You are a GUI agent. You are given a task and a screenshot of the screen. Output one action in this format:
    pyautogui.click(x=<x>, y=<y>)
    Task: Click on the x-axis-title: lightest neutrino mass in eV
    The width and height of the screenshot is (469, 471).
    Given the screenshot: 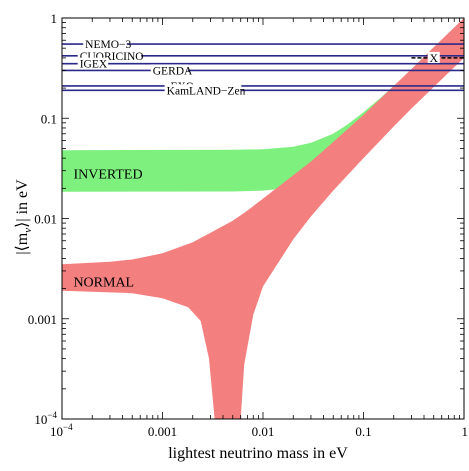 What is the action you would take?
    pyautogui.click(x=258, y=453)
    